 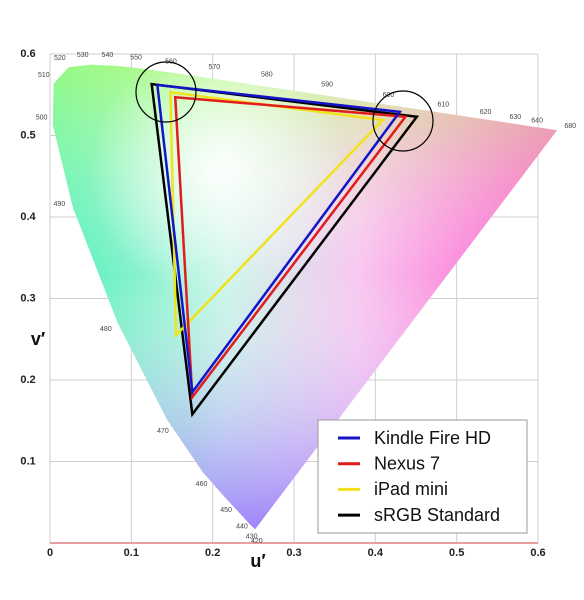 What do you see at coordinates (28, 217) in the screenshot?
I see `y-tick-label: 0.4` at bounding box center [28, 217].